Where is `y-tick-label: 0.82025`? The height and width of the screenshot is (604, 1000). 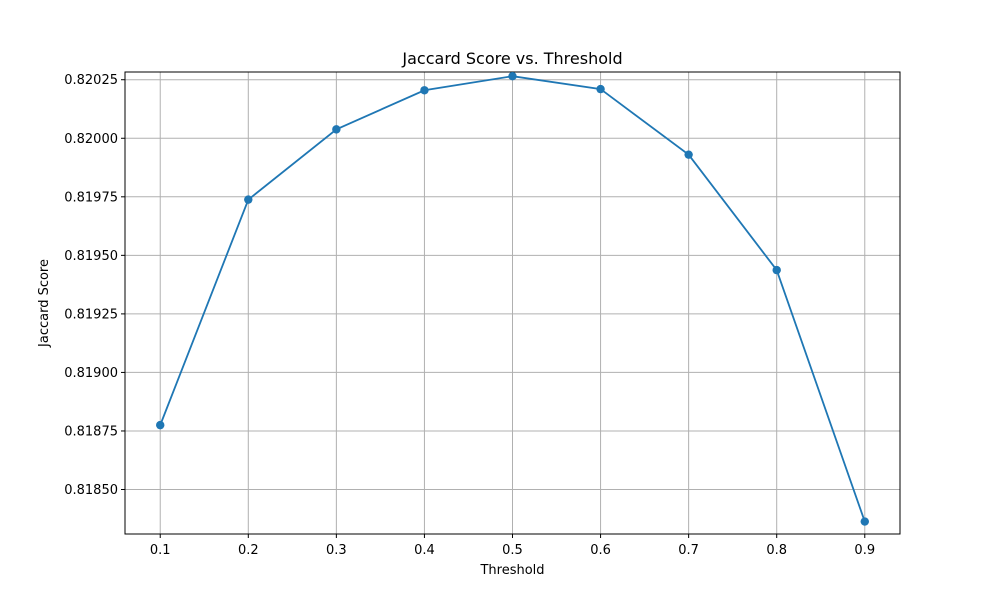
y-tick-label: 0.82025 is located at coordinates (91, 80).